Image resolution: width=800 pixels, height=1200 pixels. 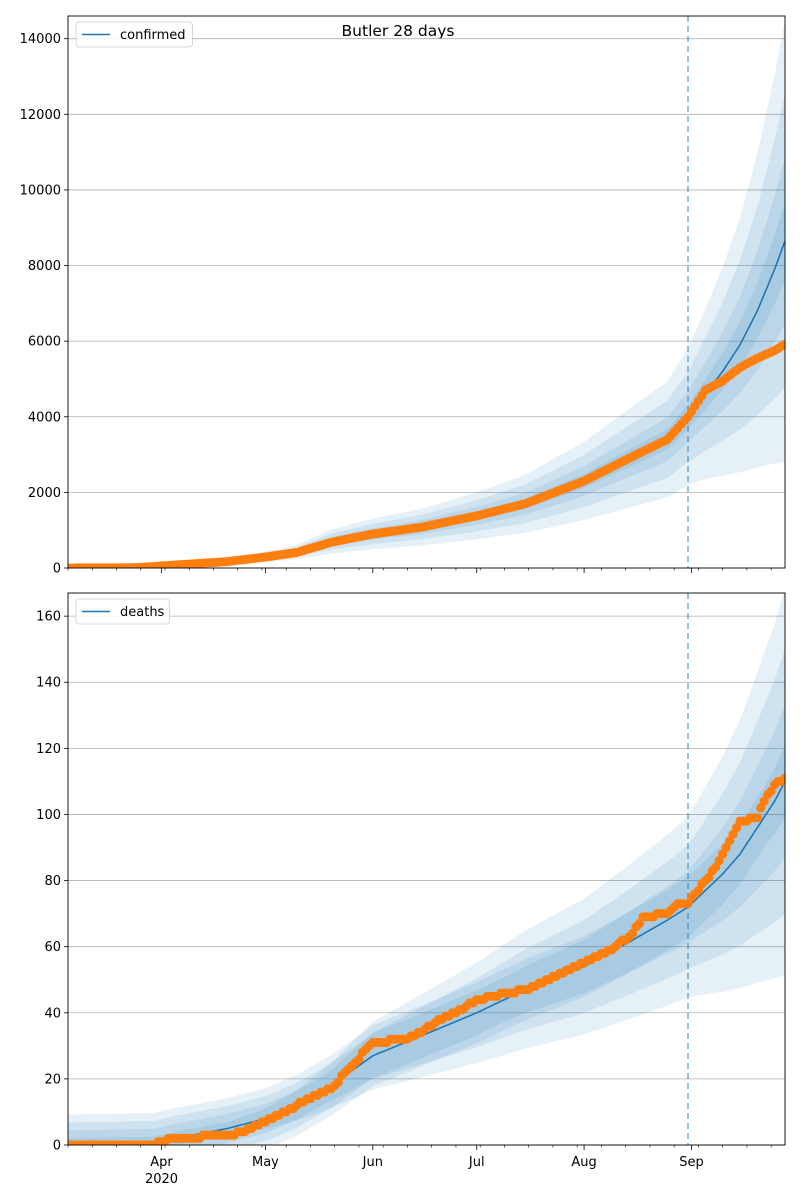 I want to click on y-tick-label: 10000, so click(x=40, y=190).